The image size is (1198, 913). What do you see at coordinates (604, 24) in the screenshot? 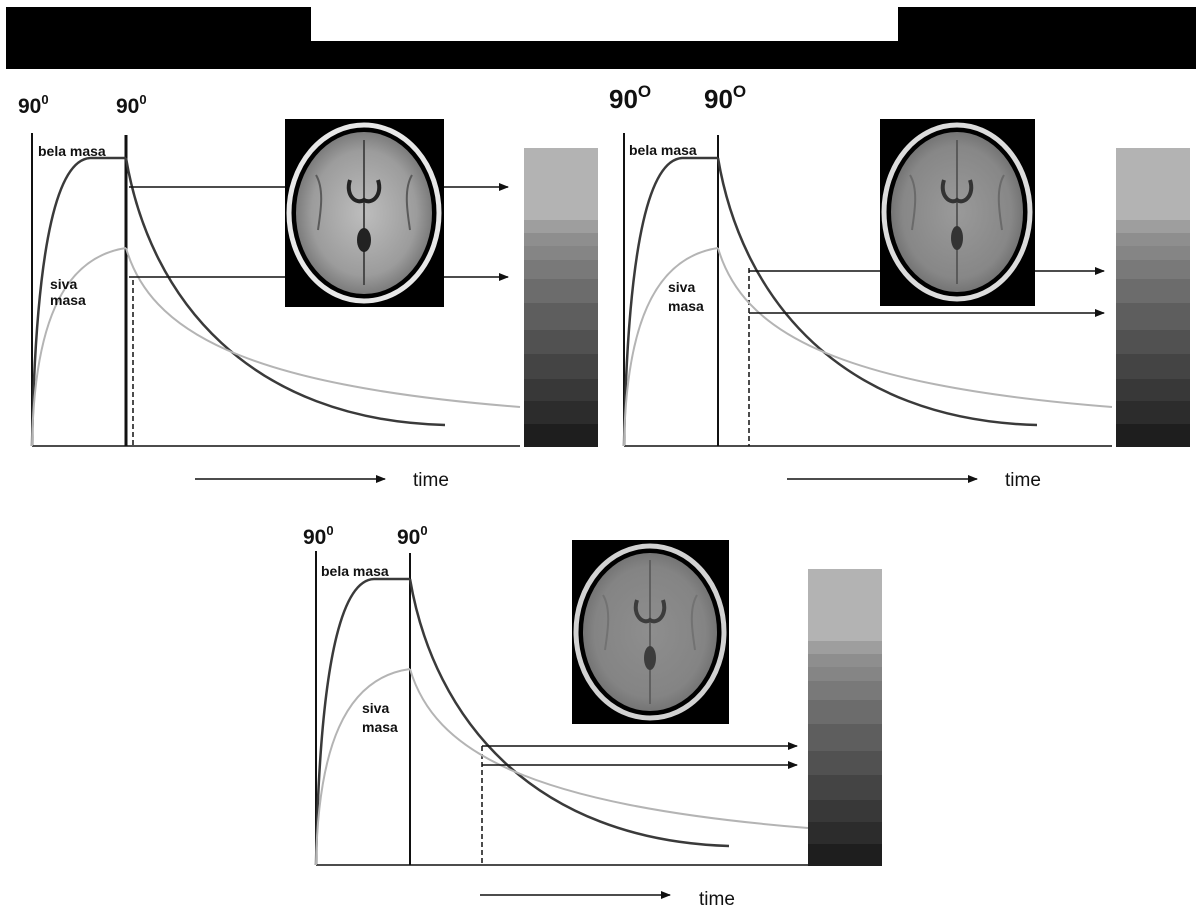
I see `header-white-window` at bounding box center [604, 24].